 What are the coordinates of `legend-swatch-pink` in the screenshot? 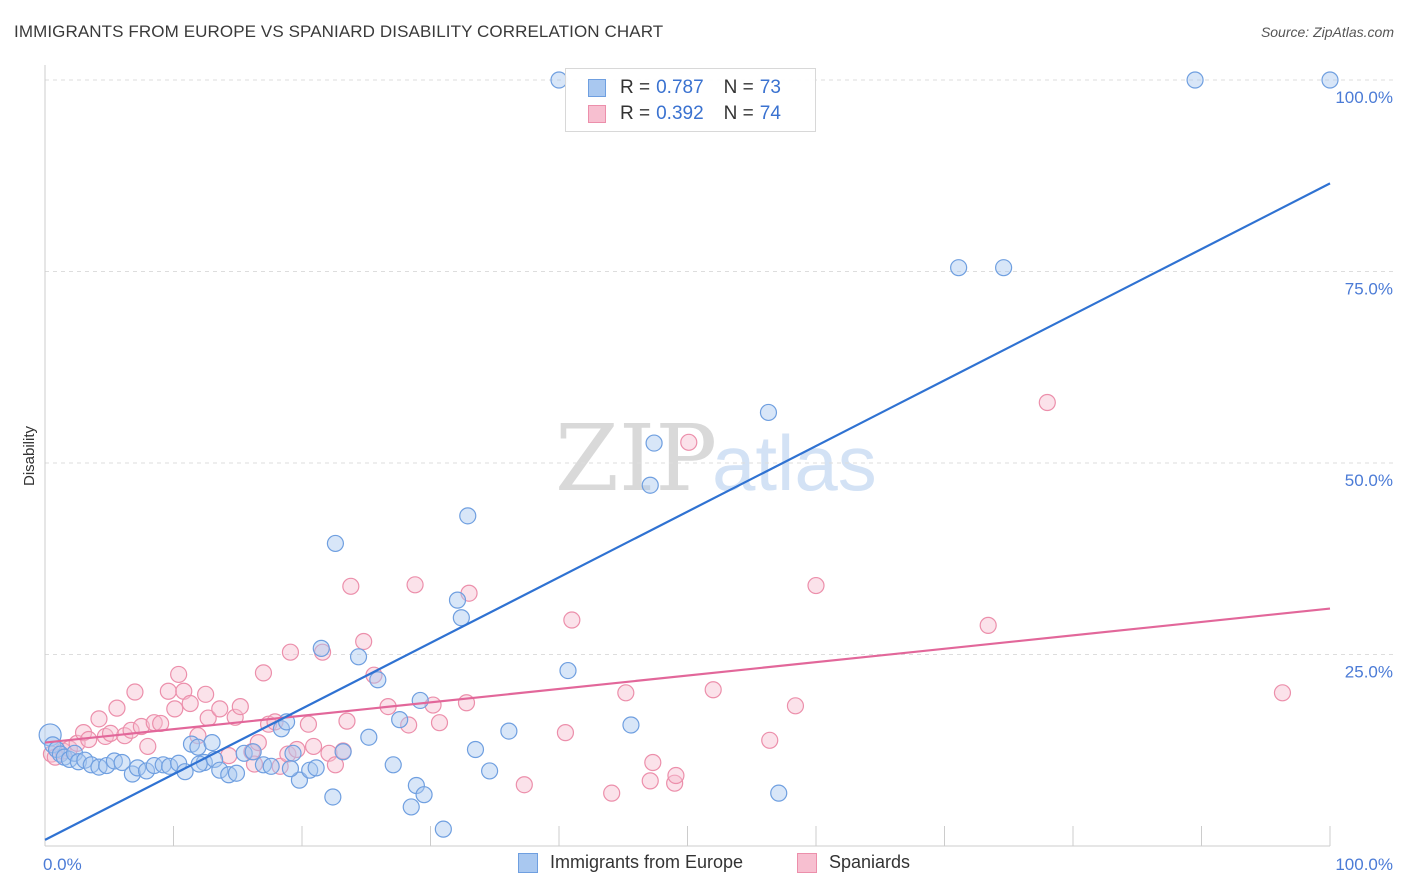 It's located at (807, 862).